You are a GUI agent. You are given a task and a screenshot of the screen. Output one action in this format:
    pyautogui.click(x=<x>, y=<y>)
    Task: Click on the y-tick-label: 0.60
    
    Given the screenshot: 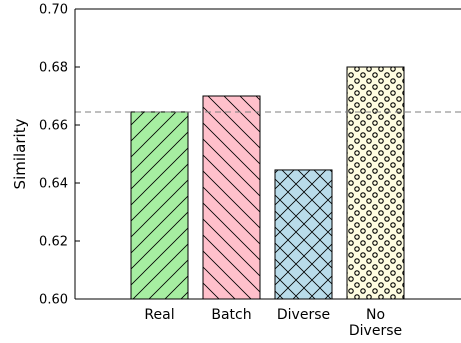 What is the action you would take?
    pyautogui.click(x=53, y=300)
    